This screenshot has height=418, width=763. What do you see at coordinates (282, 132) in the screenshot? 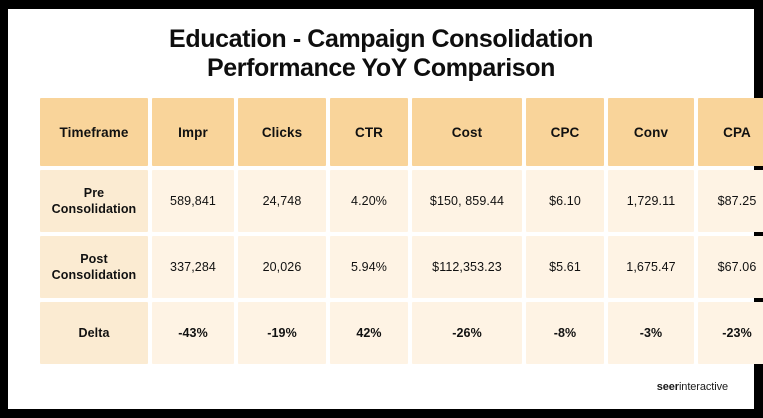
I see `column-header-clicks: Clicks` at bounding box center [282, 132].